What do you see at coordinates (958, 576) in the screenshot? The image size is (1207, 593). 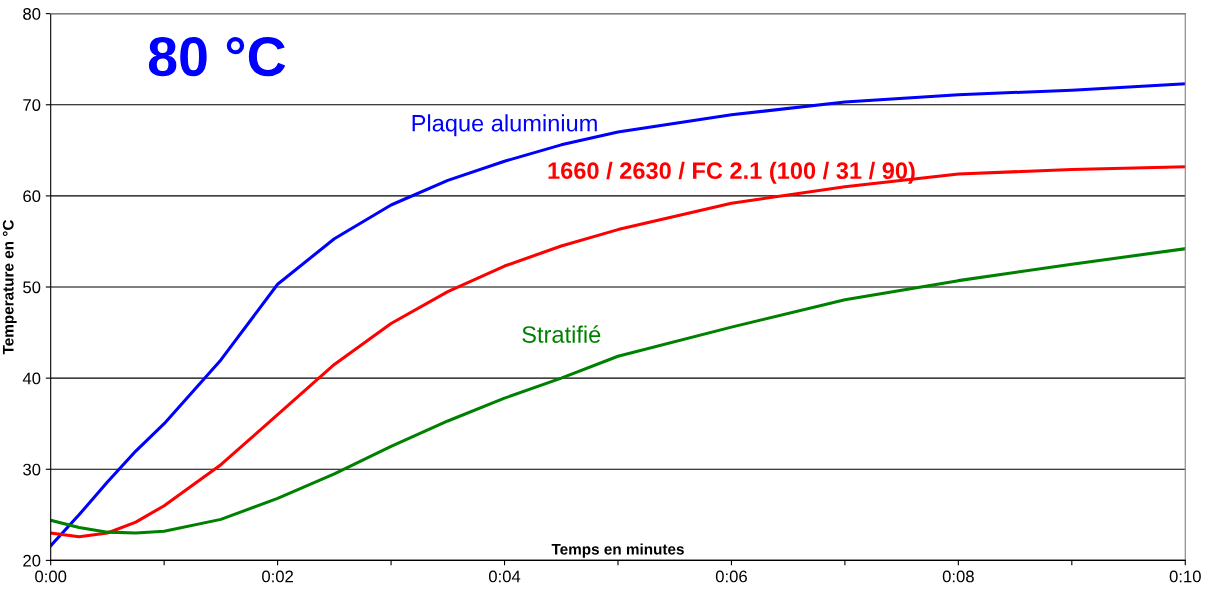 I see `x-tick-label: 0:08` at bounding box center [958, 576].